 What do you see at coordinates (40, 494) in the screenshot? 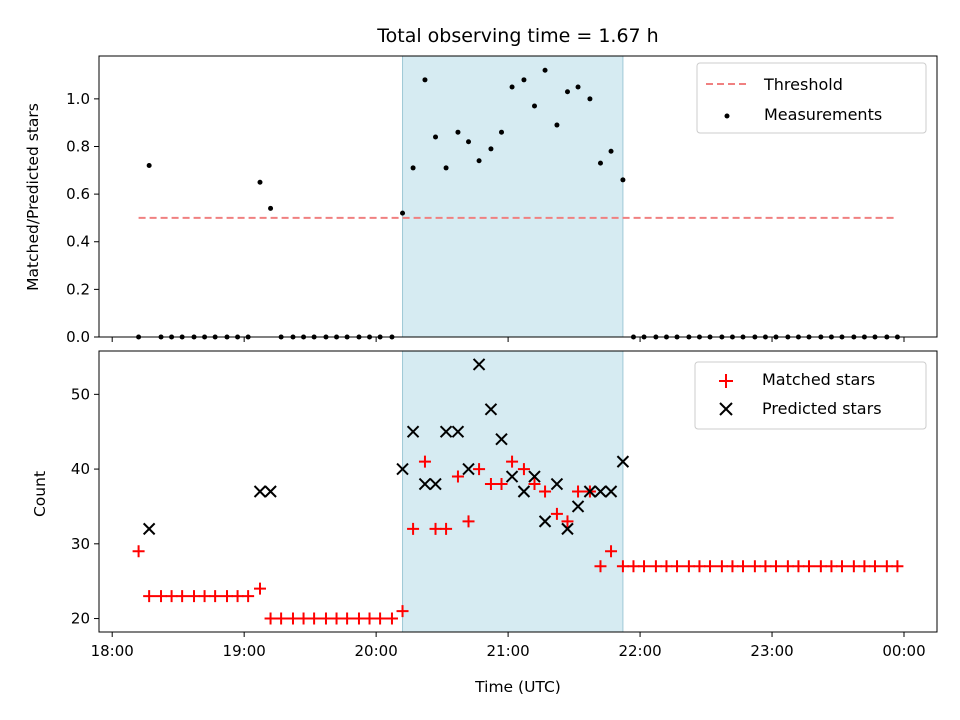
I see `bottom-y-axis-label: Count` at bounding box center [40, 494].